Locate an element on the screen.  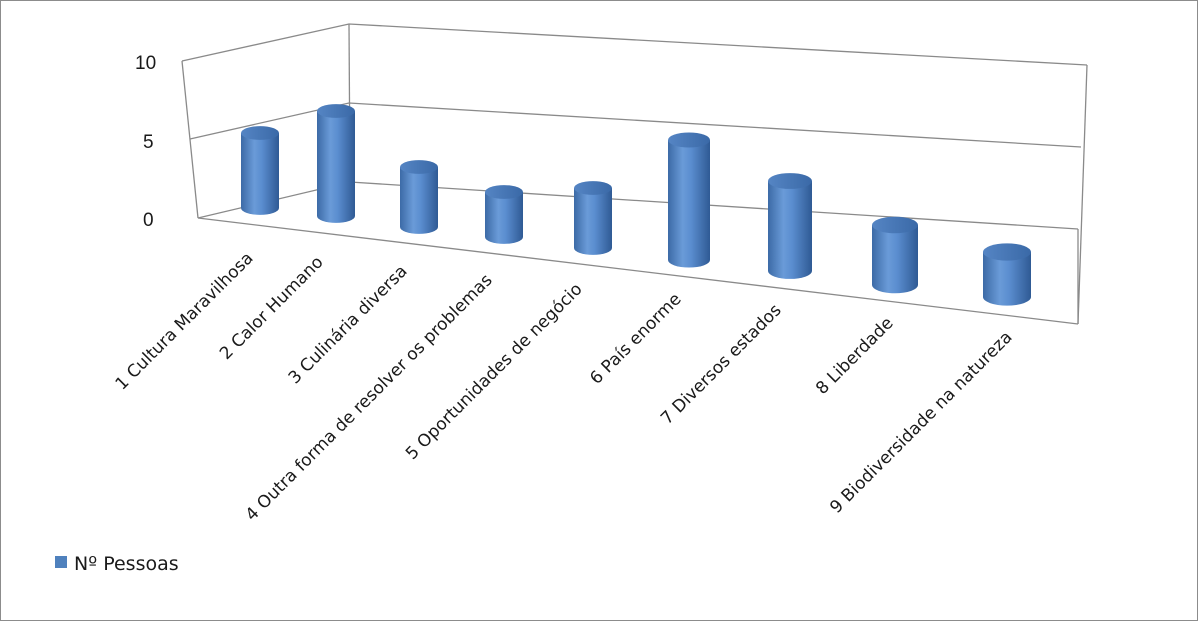
back-wall-right-edge is located at coordinates (1082, 194).